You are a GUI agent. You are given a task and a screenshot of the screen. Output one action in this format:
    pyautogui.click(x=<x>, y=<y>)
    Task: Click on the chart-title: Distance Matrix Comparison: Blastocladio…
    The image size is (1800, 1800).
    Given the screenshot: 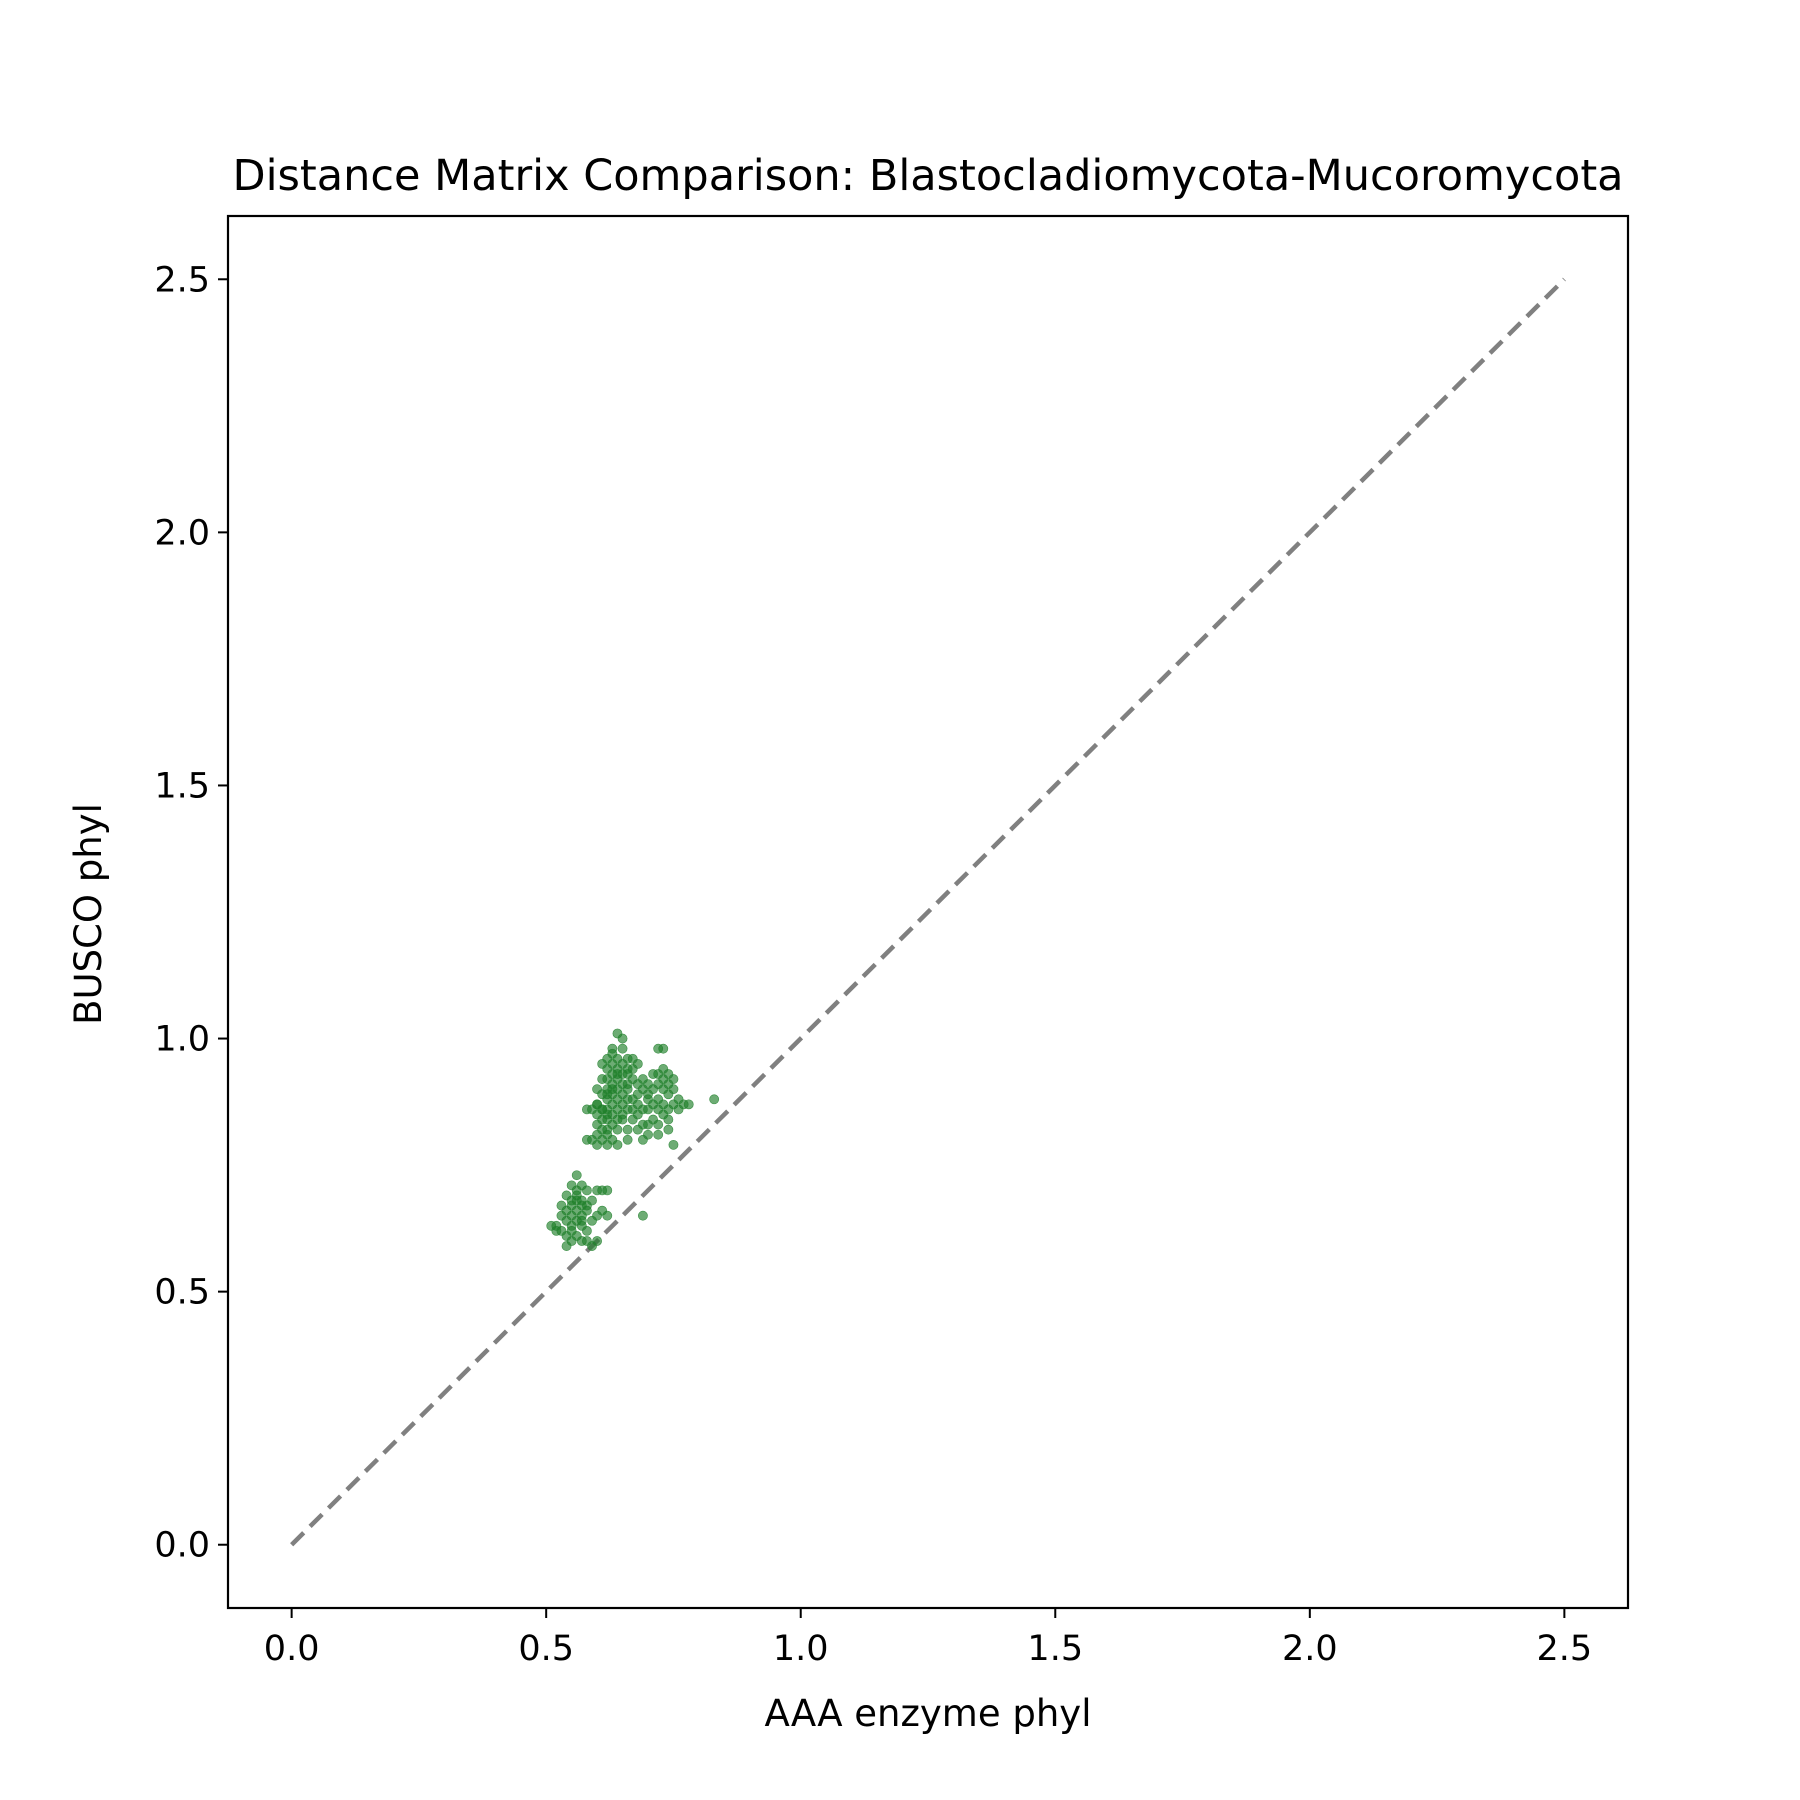 What is the action you would take?
    pyautogui.click(x=927, y=176)
    